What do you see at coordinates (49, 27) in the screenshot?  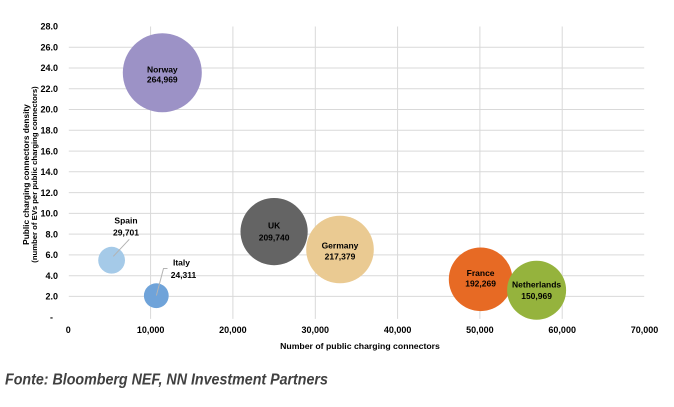 I see `svg-text: 28.0` at bounding box center [49, 27].